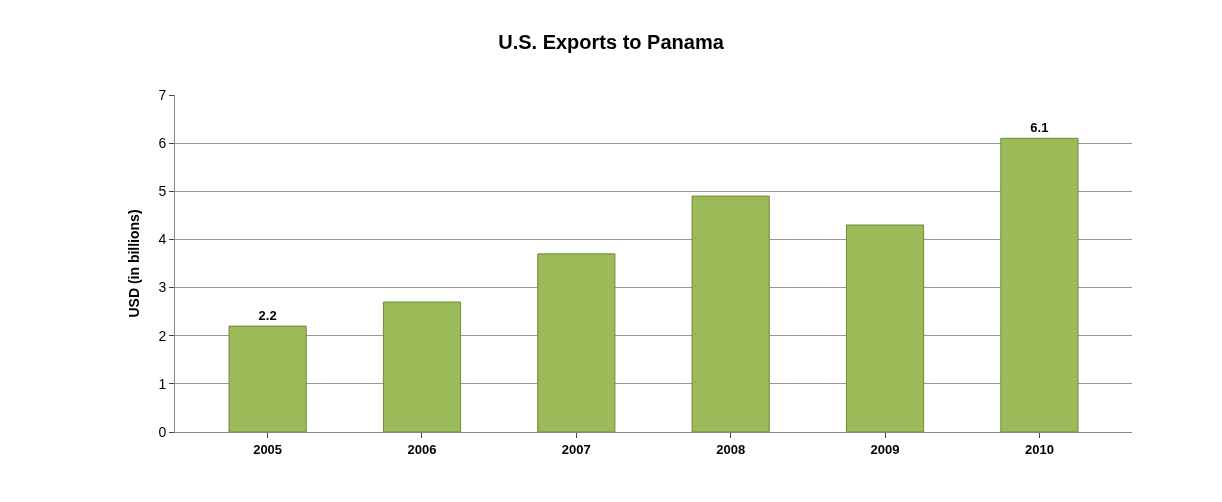 The image size is (1222, 502). I want to click on y-tick-label: 4, so click(162, 239).